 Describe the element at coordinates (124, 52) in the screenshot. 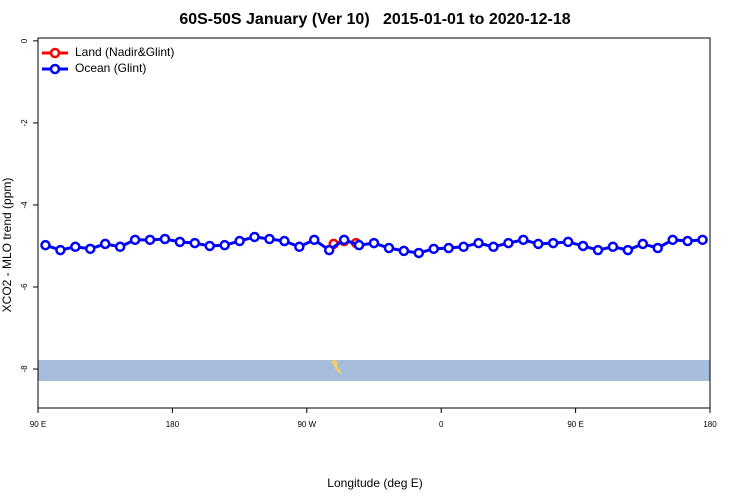

I see `legend-label: Land (Nadir&Glint)` at that location.